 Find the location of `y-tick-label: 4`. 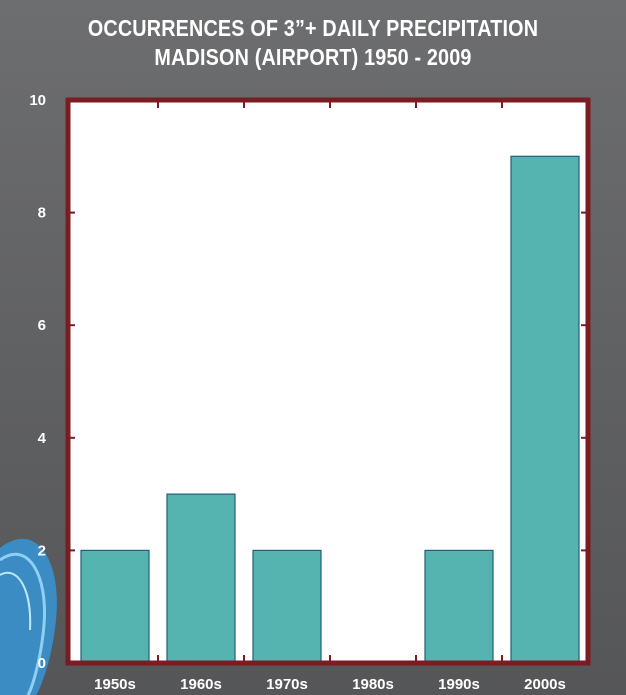

y-tick-label: 4 is located at coordinates (42, 438).